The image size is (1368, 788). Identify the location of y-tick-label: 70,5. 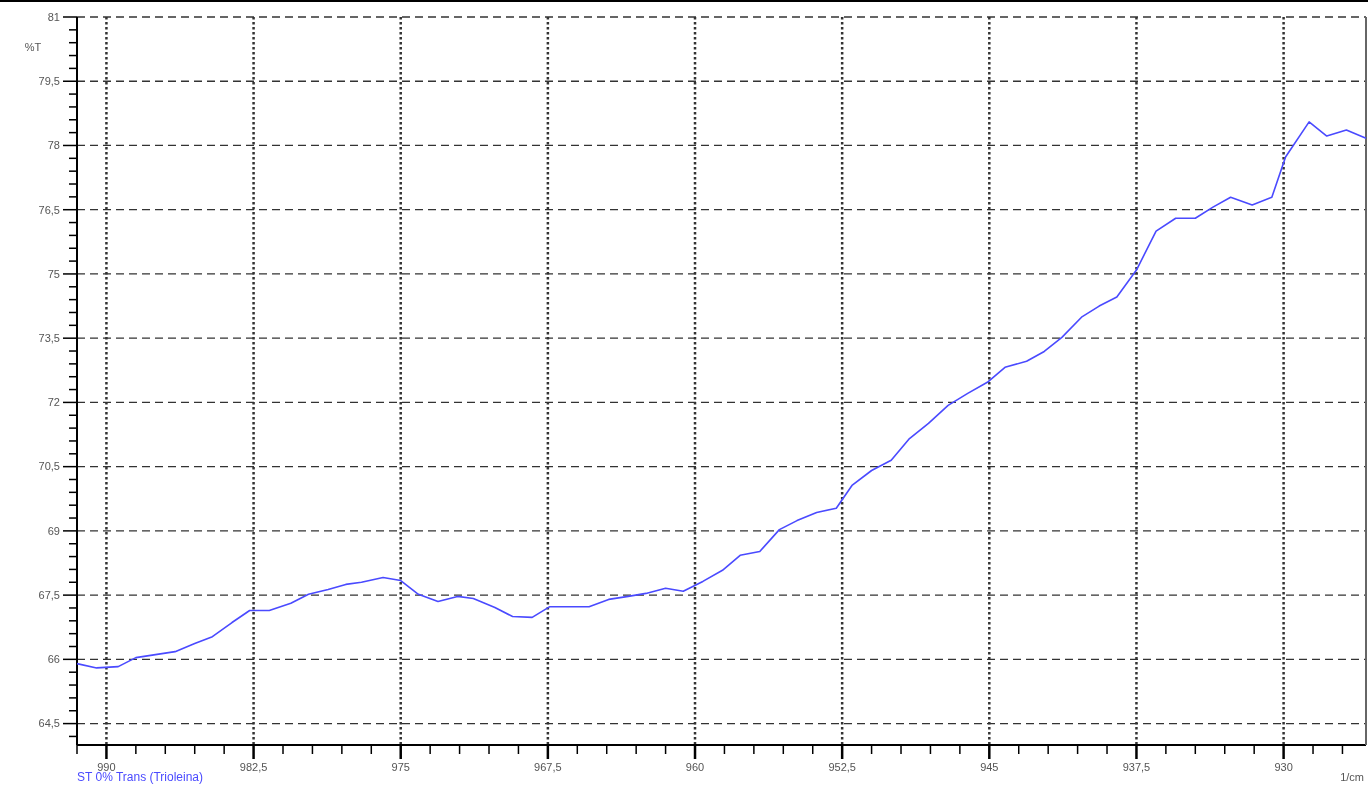
(49, 466).